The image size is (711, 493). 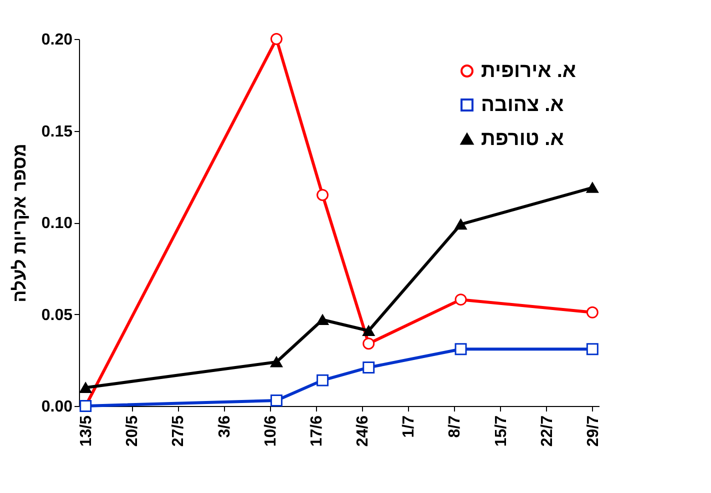 I want to click on y-tick-label: 0.05, so click(x=57, y=315).